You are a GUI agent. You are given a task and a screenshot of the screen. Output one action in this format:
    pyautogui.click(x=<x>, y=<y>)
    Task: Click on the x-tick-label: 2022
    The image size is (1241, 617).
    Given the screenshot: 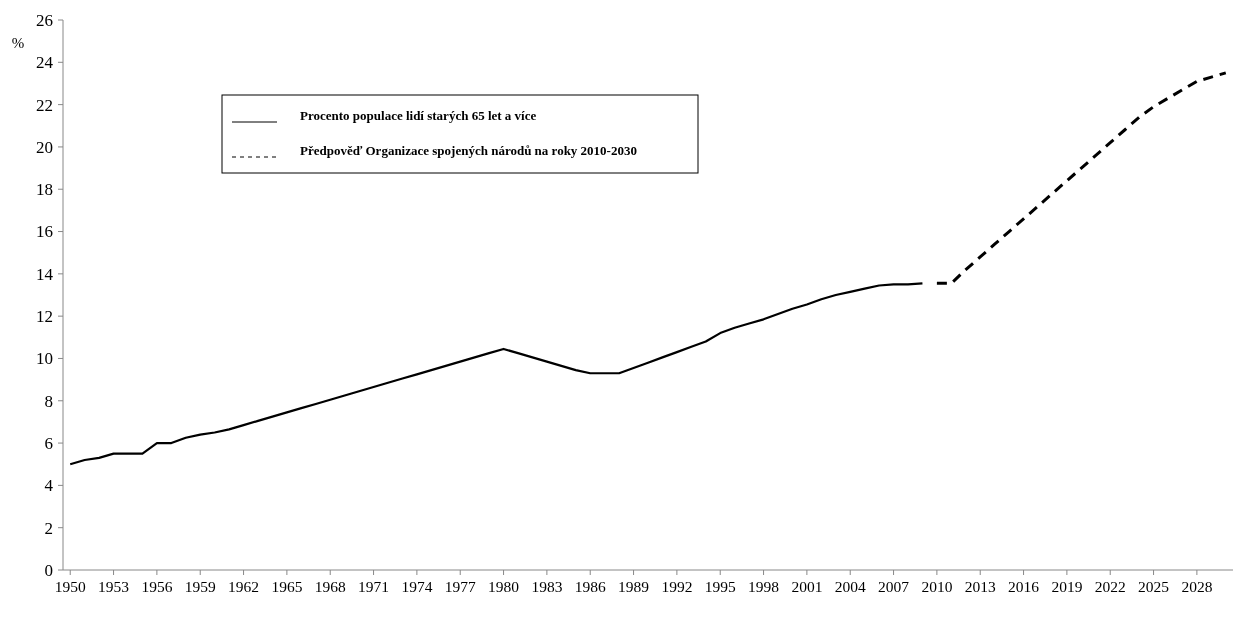 What is the action you would take?
    pyautogui.click(x=1110, y=586)
    